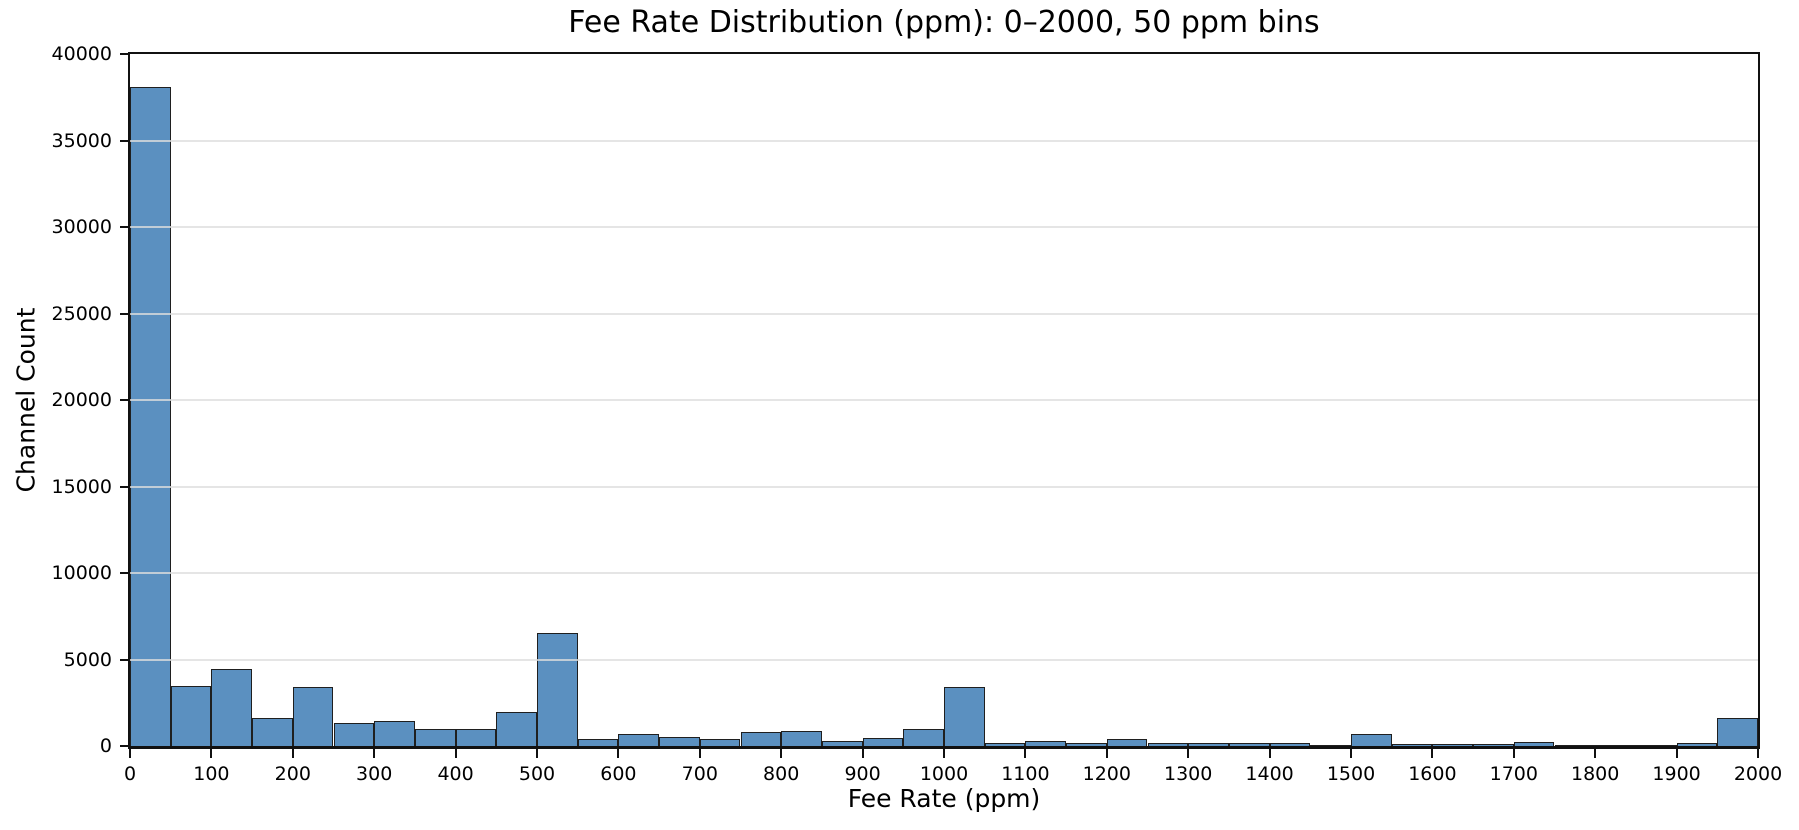 This screenshot has width=1799, height=830. Describe the element at coordinates (862, 774) in the screenshot. I see `x-tick-label: 900` at that location.